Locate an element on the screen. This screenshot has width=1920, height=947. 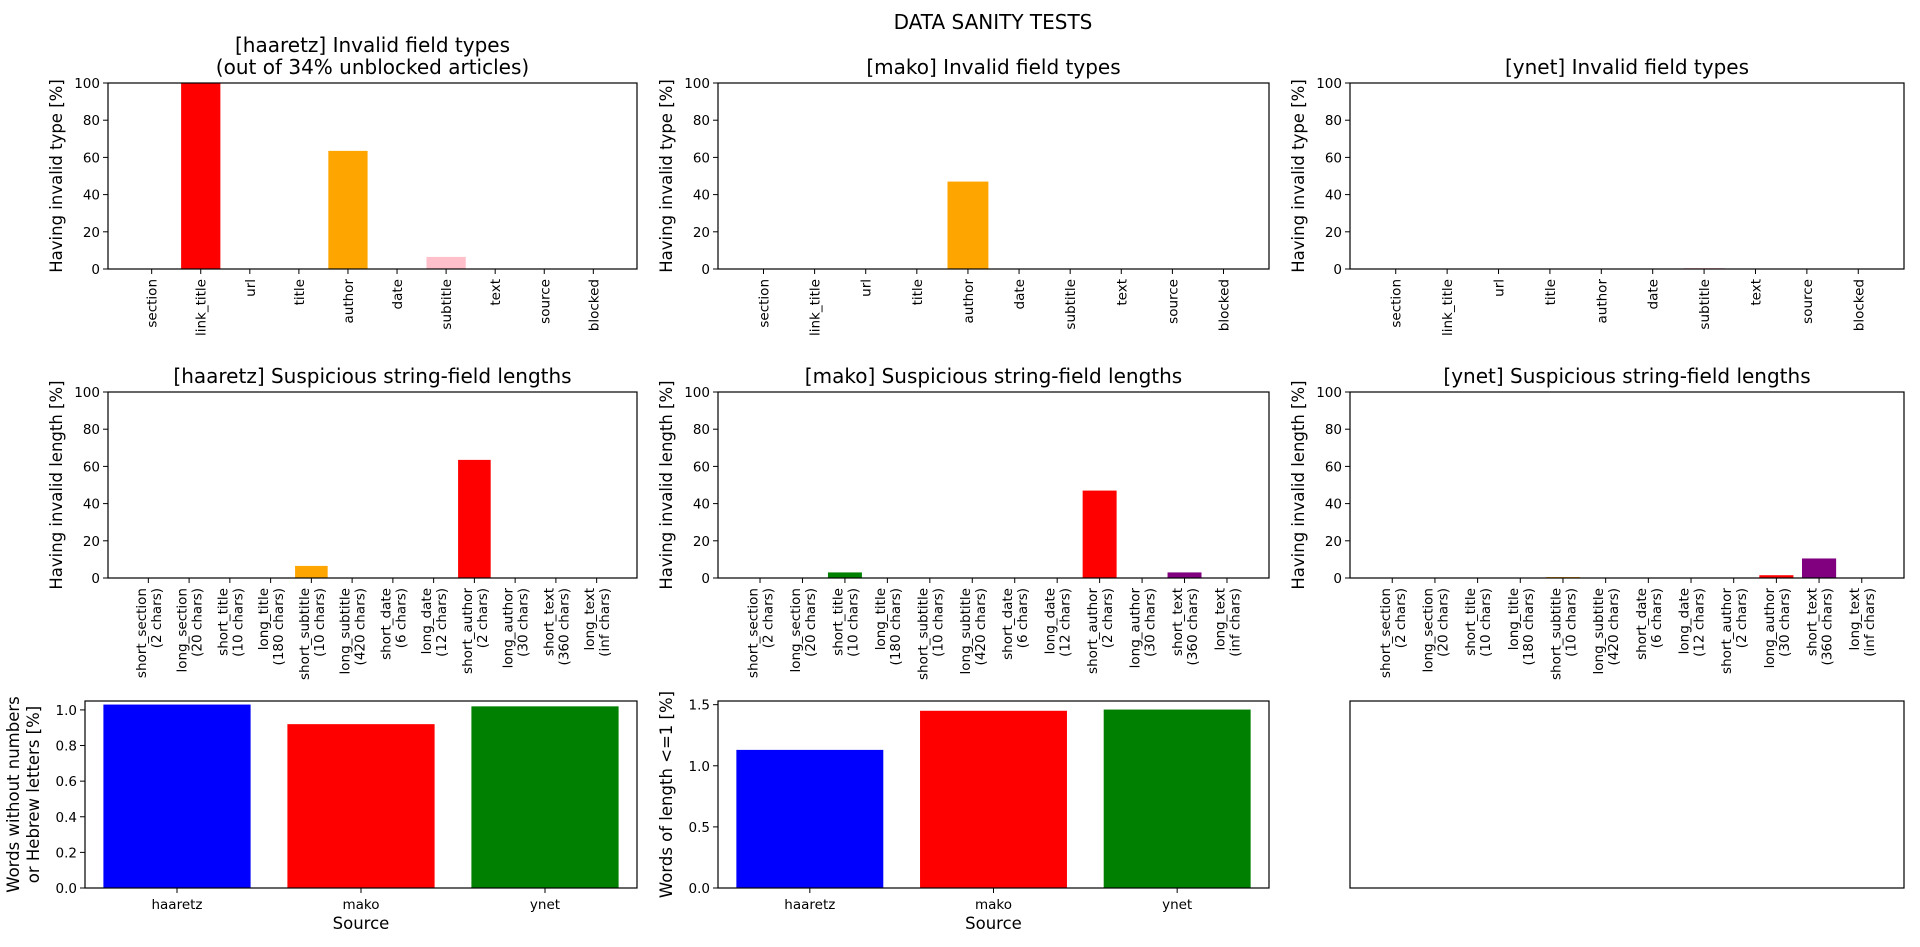
xtick-label: long_text(inf chars) is located at coordinates (1862, 622).